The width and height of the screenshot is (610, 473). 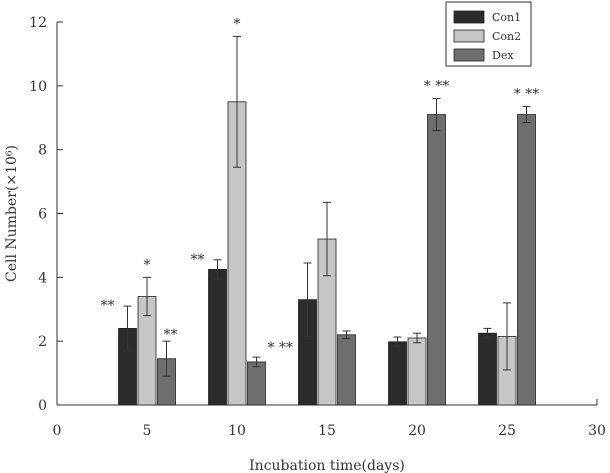 What do you see at coordinates (507, 431) in the screenshot?
I see `x-tick-label: 25` at bounding box center [507, 431].